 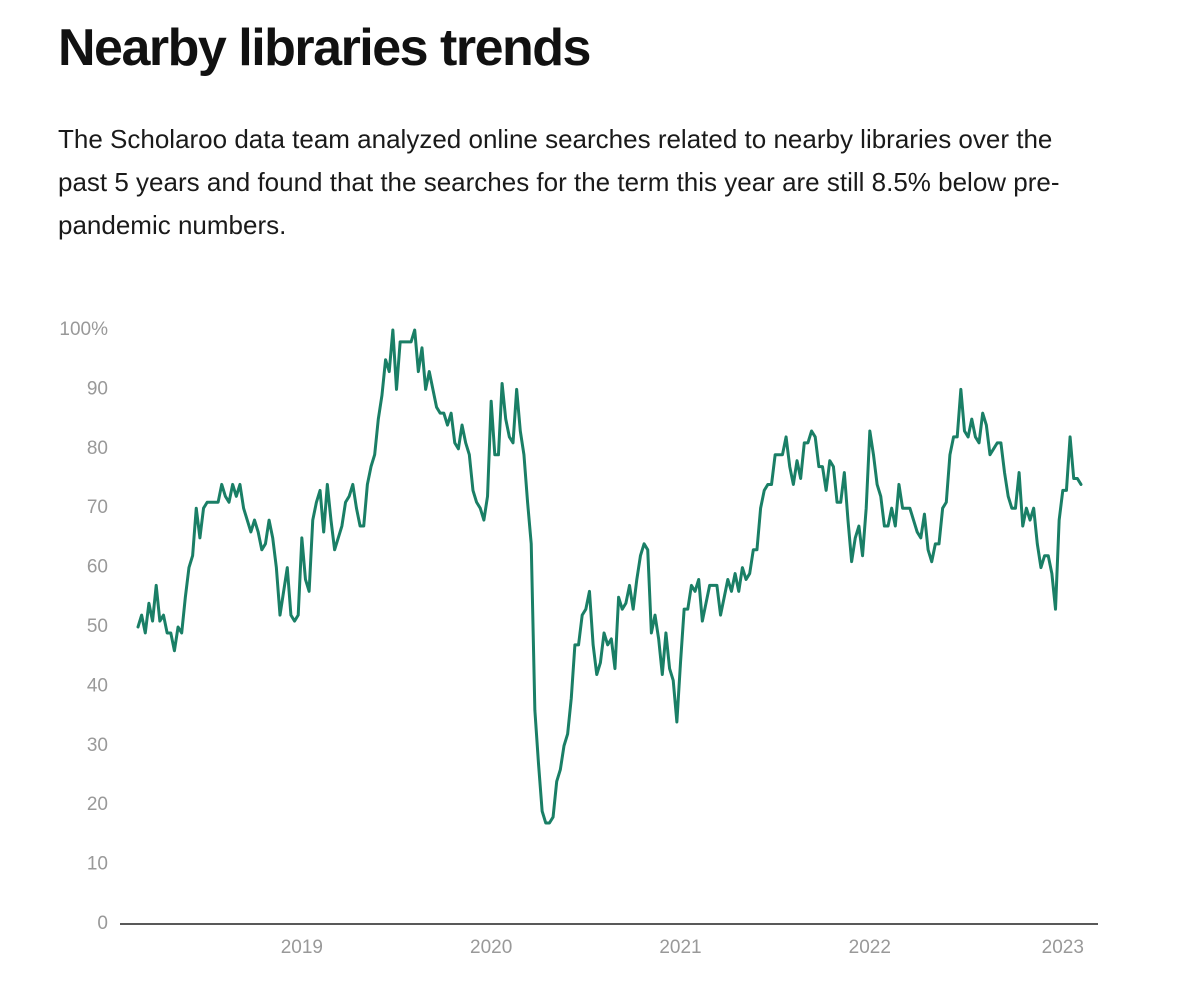 I want to click on y-tick-label: 60, so click(x=97, y=567).